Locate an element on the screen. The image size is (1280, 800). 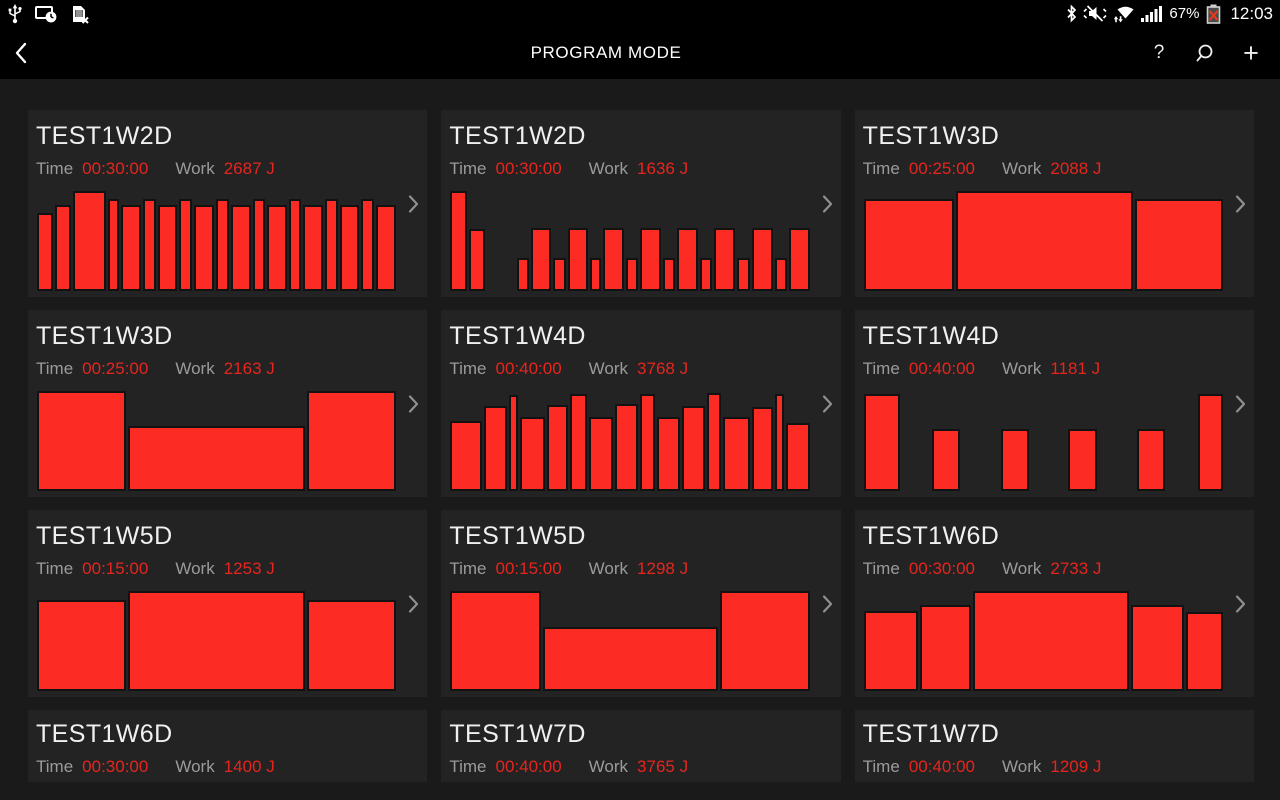
program-card: TEST1W3D Time 00:25:00 Work 2088 J is located at coordinates (1054, 203).